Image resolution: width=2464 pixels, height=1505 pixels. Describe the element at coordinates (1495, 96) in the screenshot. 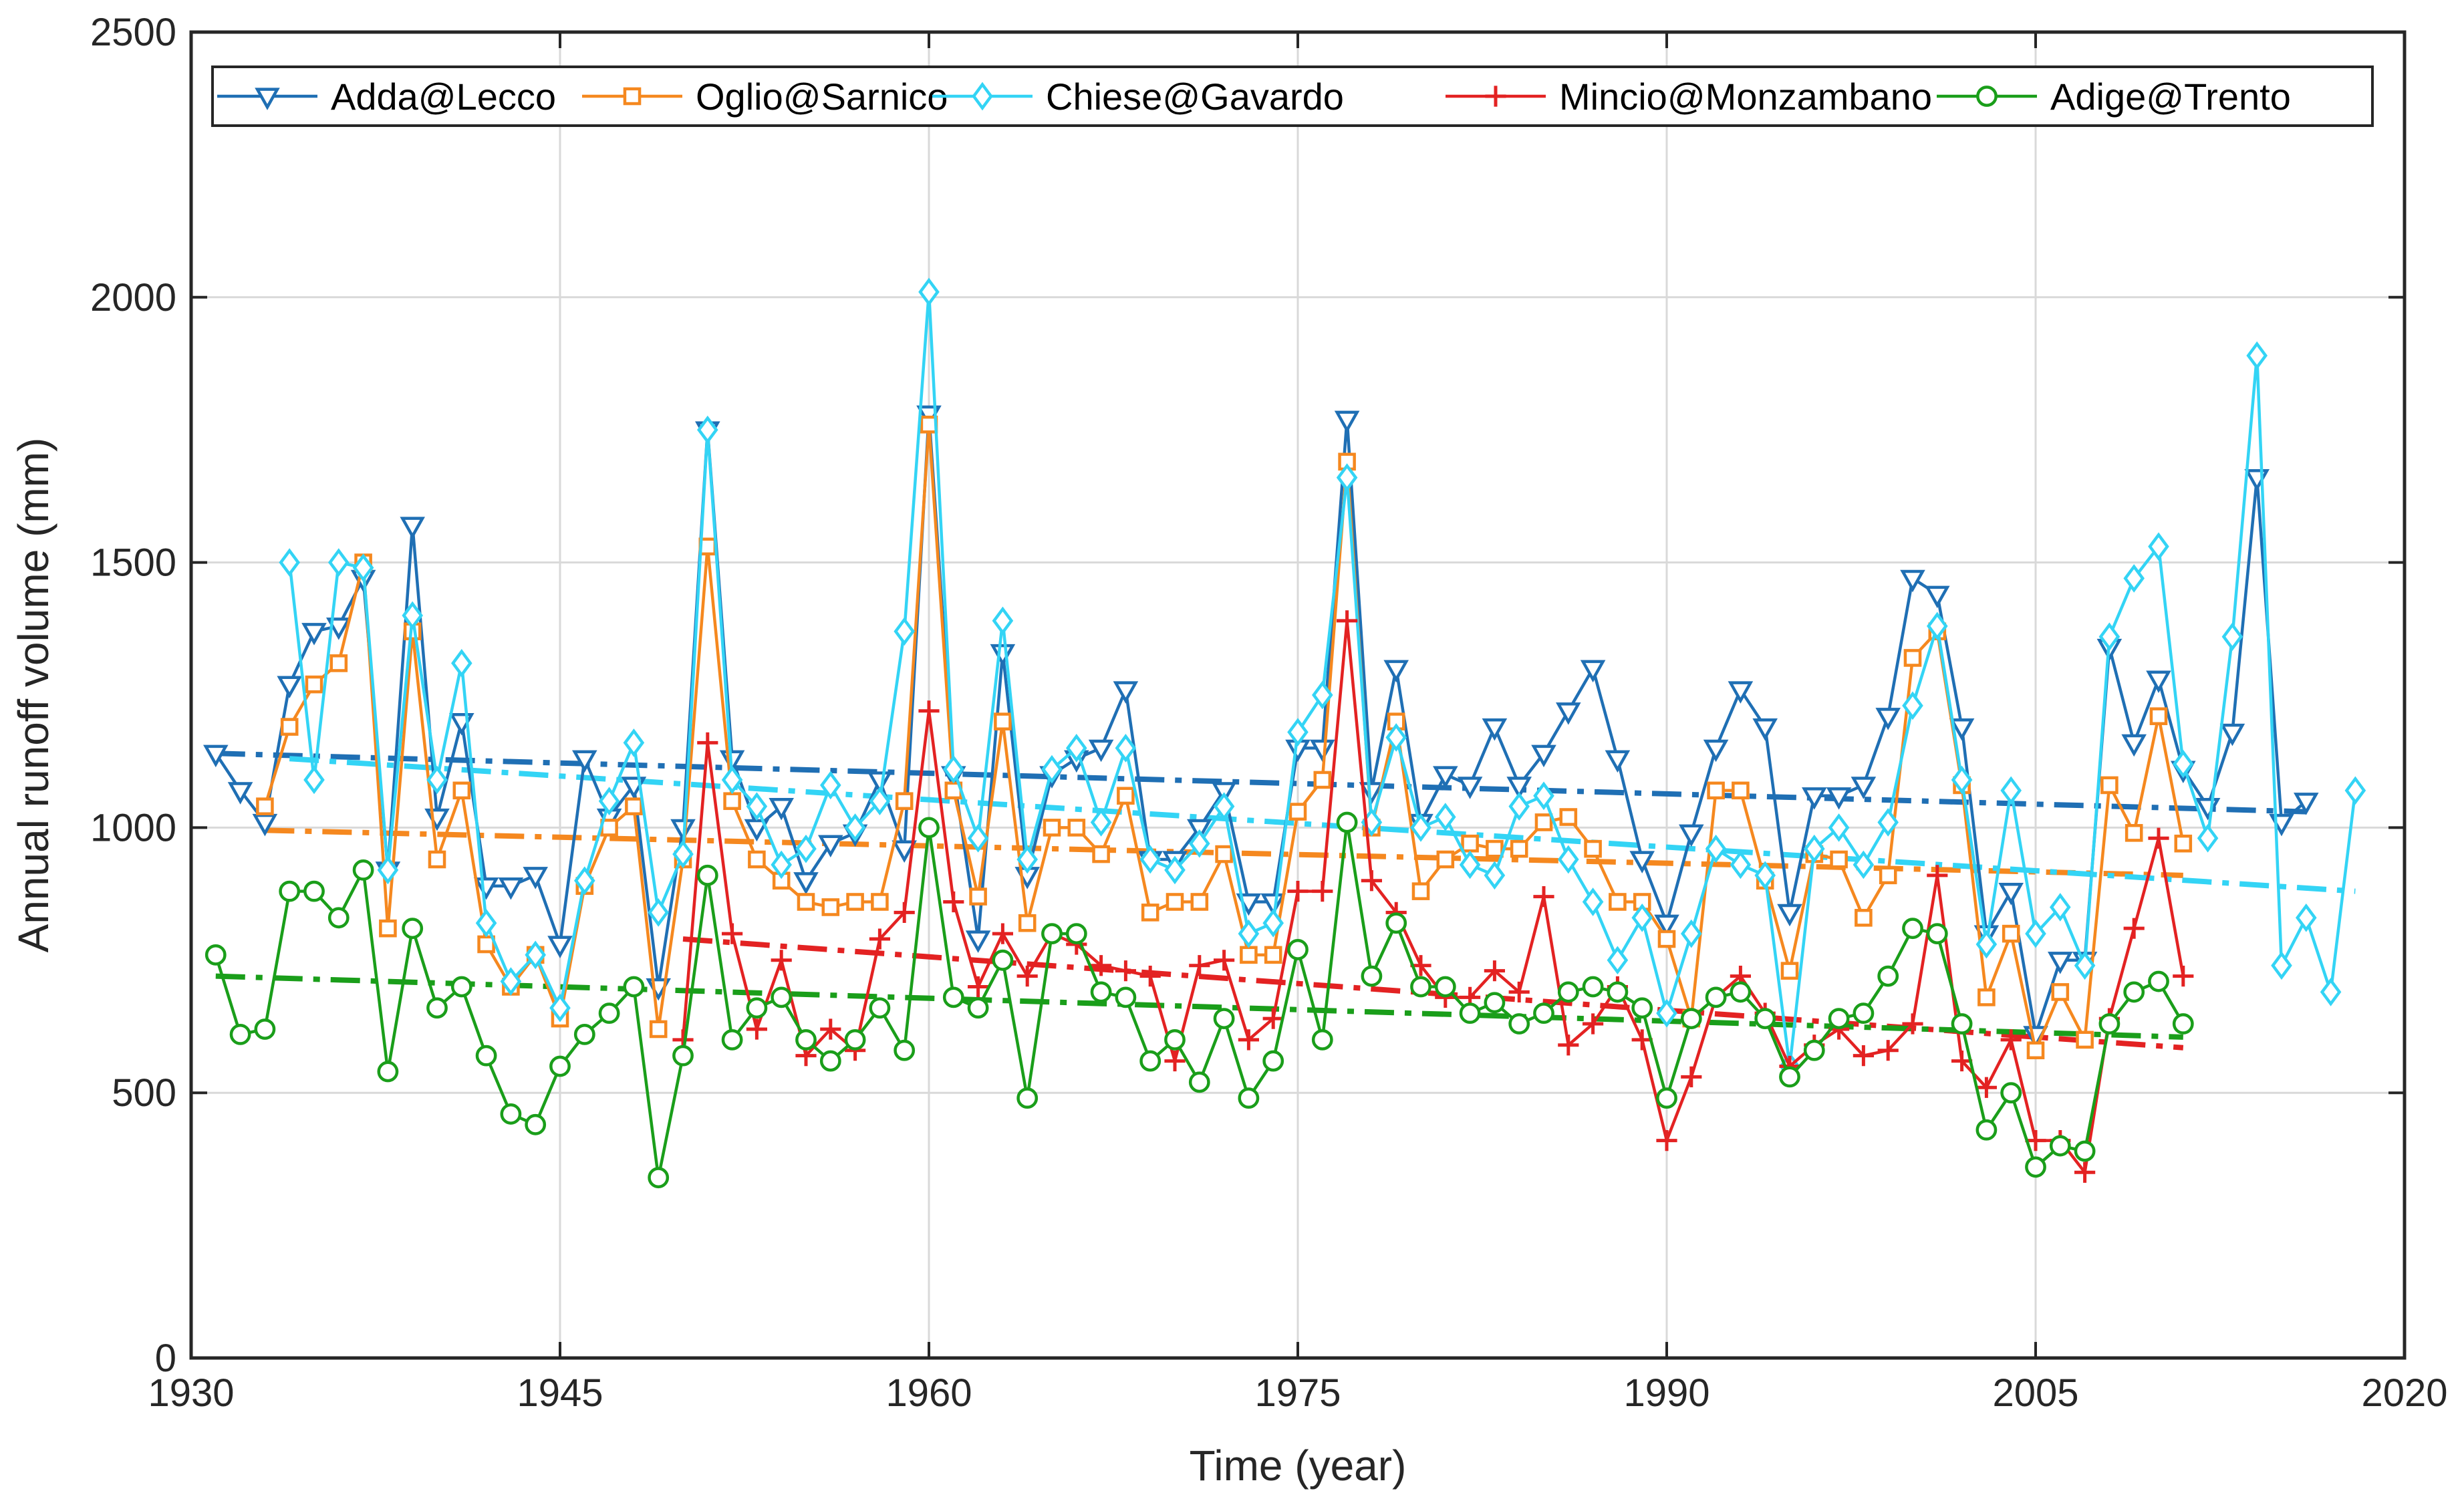

I see `legend-marker-mincio-monzambano` at that location.